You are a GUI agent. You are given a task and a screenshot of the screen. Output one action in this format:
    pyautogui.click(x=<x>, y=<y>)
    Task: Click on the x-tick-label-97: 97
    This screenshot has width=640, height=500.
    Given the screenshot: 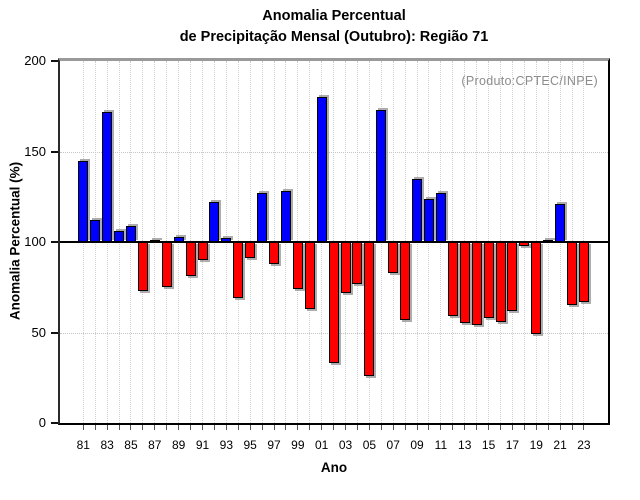 What is the action you would take?
    pyautogui.click(x=274, y=445)
    